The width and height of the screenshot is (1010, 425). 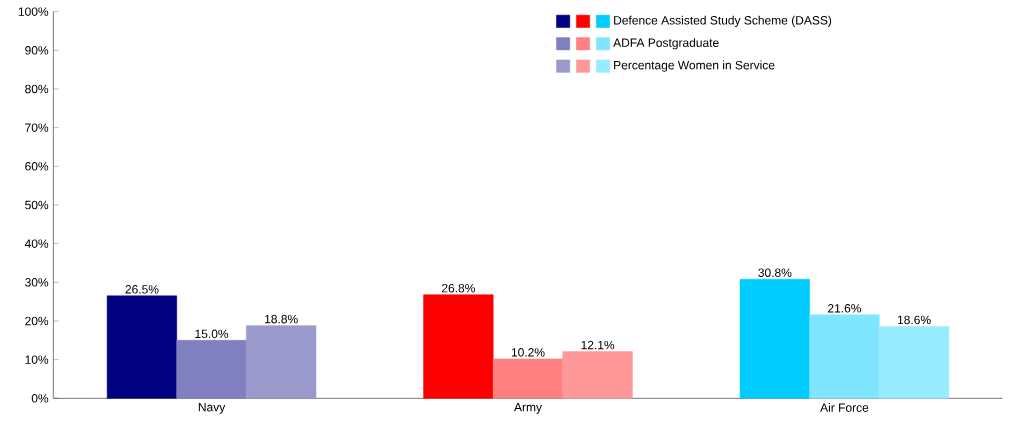 What do you see at coordinates (142, 289) in the screenshot?
I see `data-label: 26.5%` at bounding box center [142, 289].